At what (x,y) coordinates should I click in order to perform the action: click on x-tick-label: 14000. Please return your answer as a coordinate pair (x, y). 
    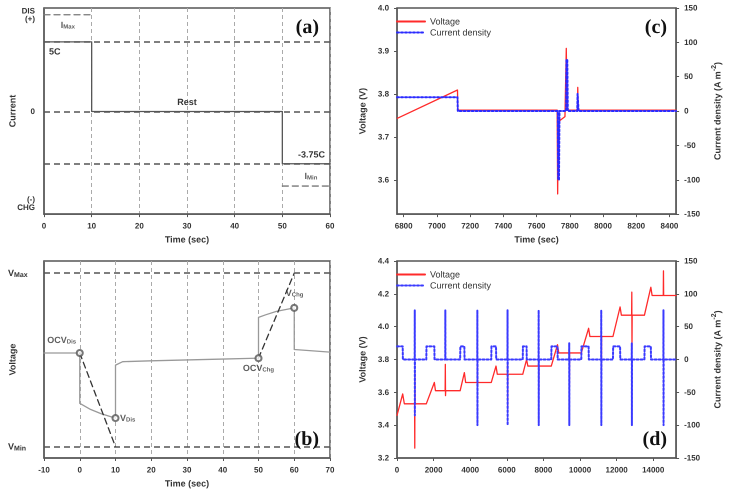
    Looking at the image, I should click on (653, 470).